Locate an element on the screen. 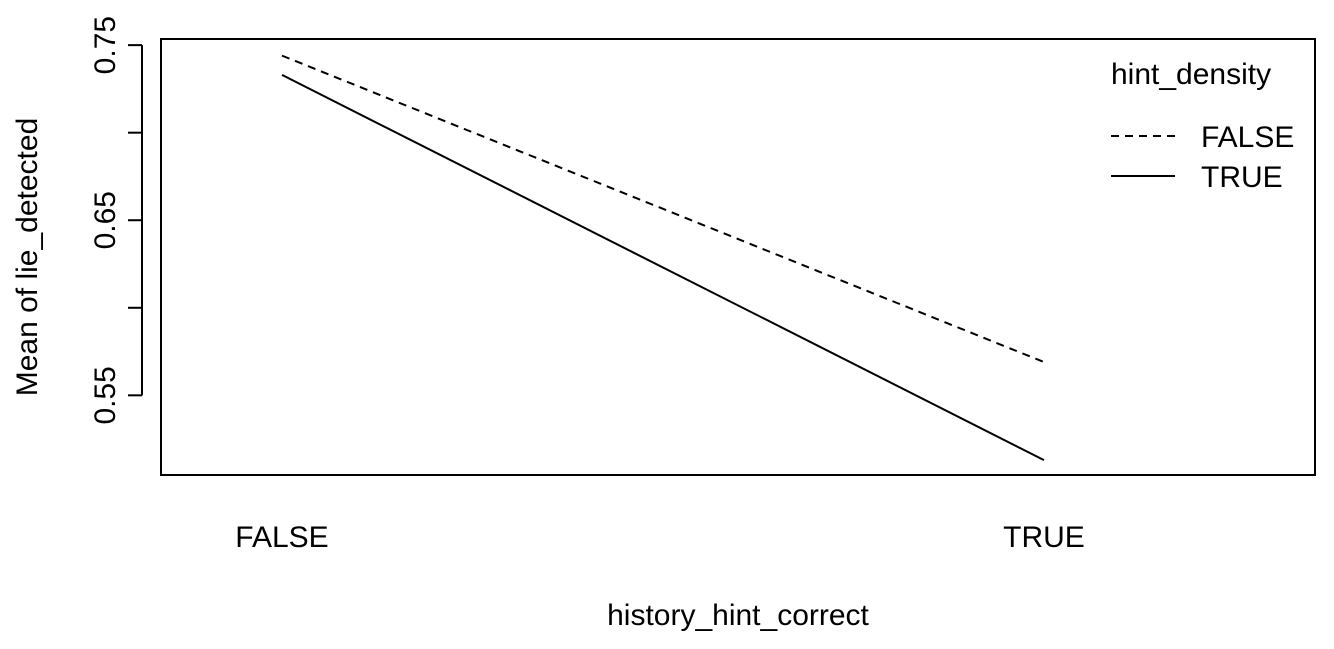 The height and width of the screenshot is (649, 1334). y-axis-label: Mean of lie_detected is located at coordinates (27, 257).